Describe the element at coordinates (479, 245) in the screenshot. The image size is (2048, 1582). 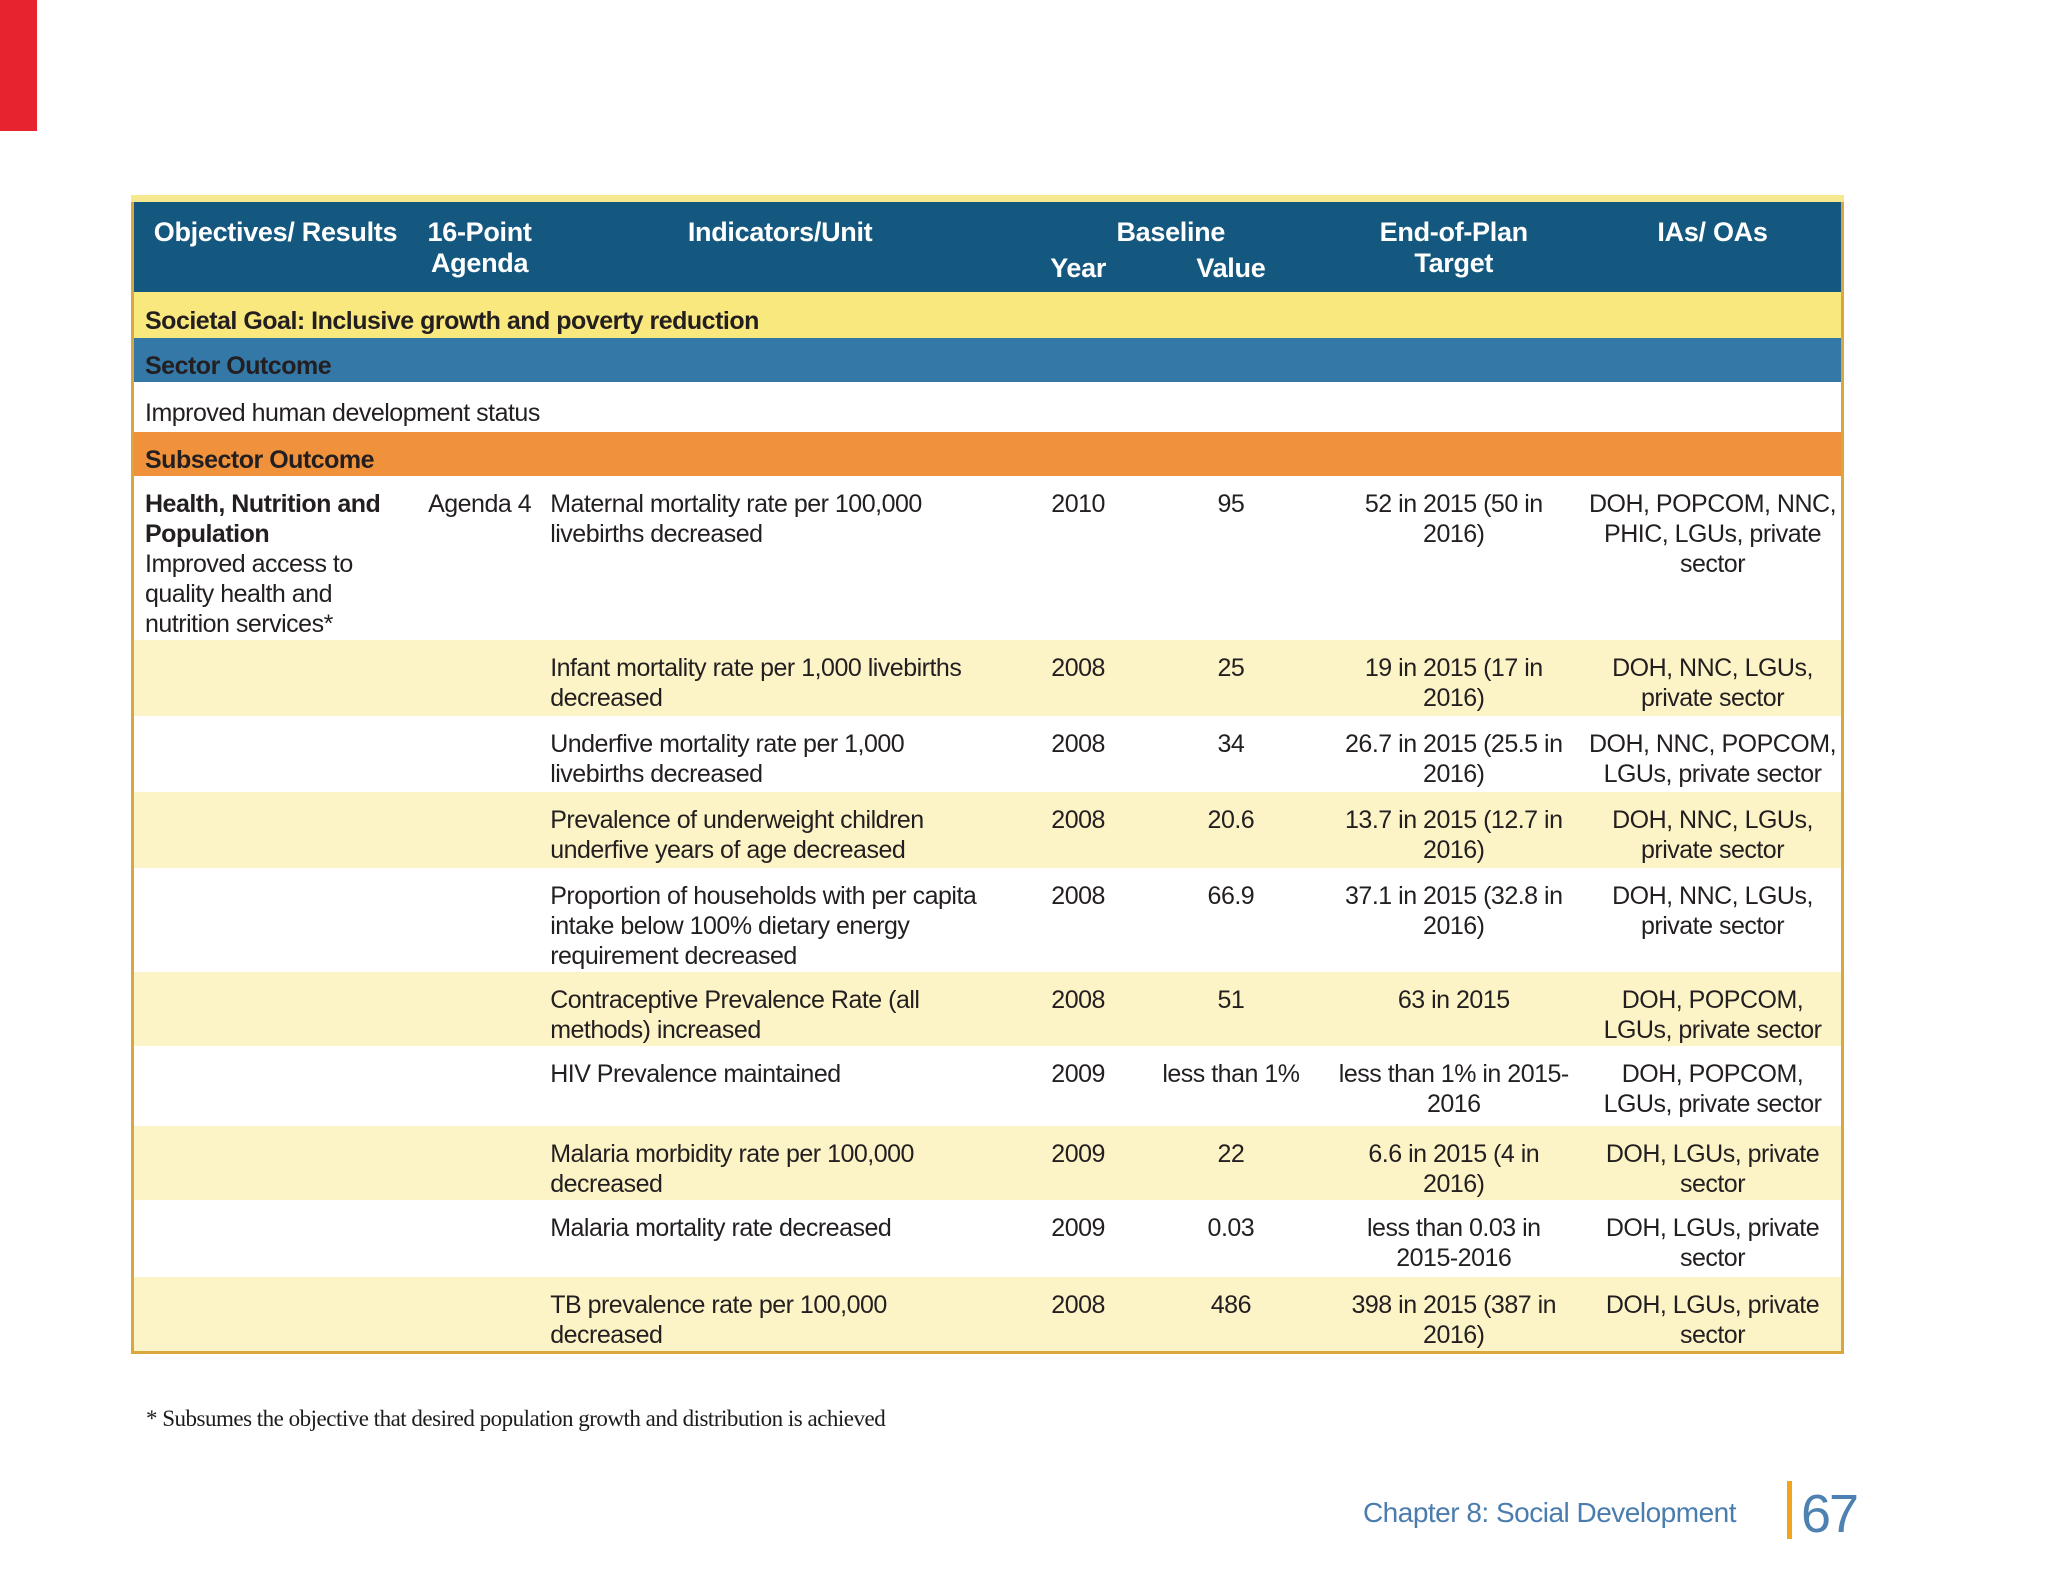
I see `col-header-agenda: 16-Point Agenda` at that location.